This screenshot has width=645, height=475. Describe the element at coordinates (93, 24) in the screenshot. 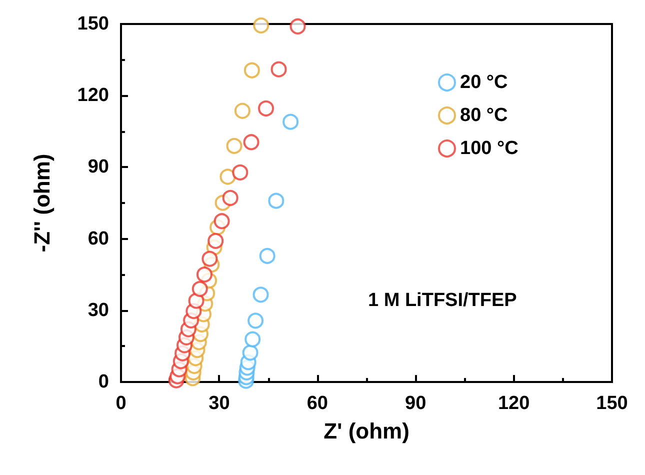

I see `y-tick-label: 150` at that location.